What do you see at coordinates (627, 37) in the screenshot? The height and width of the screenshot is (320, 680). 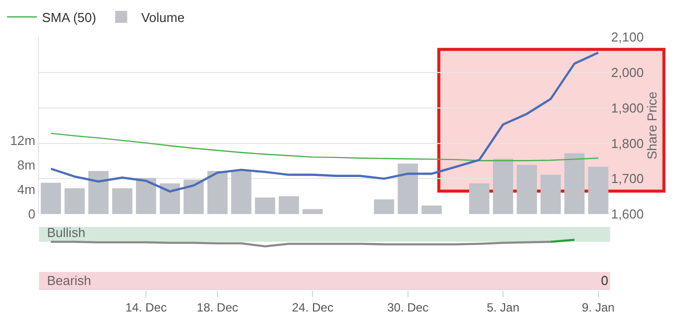 I see `y-tick-label: 2,100` at bounding box center [627, 37].